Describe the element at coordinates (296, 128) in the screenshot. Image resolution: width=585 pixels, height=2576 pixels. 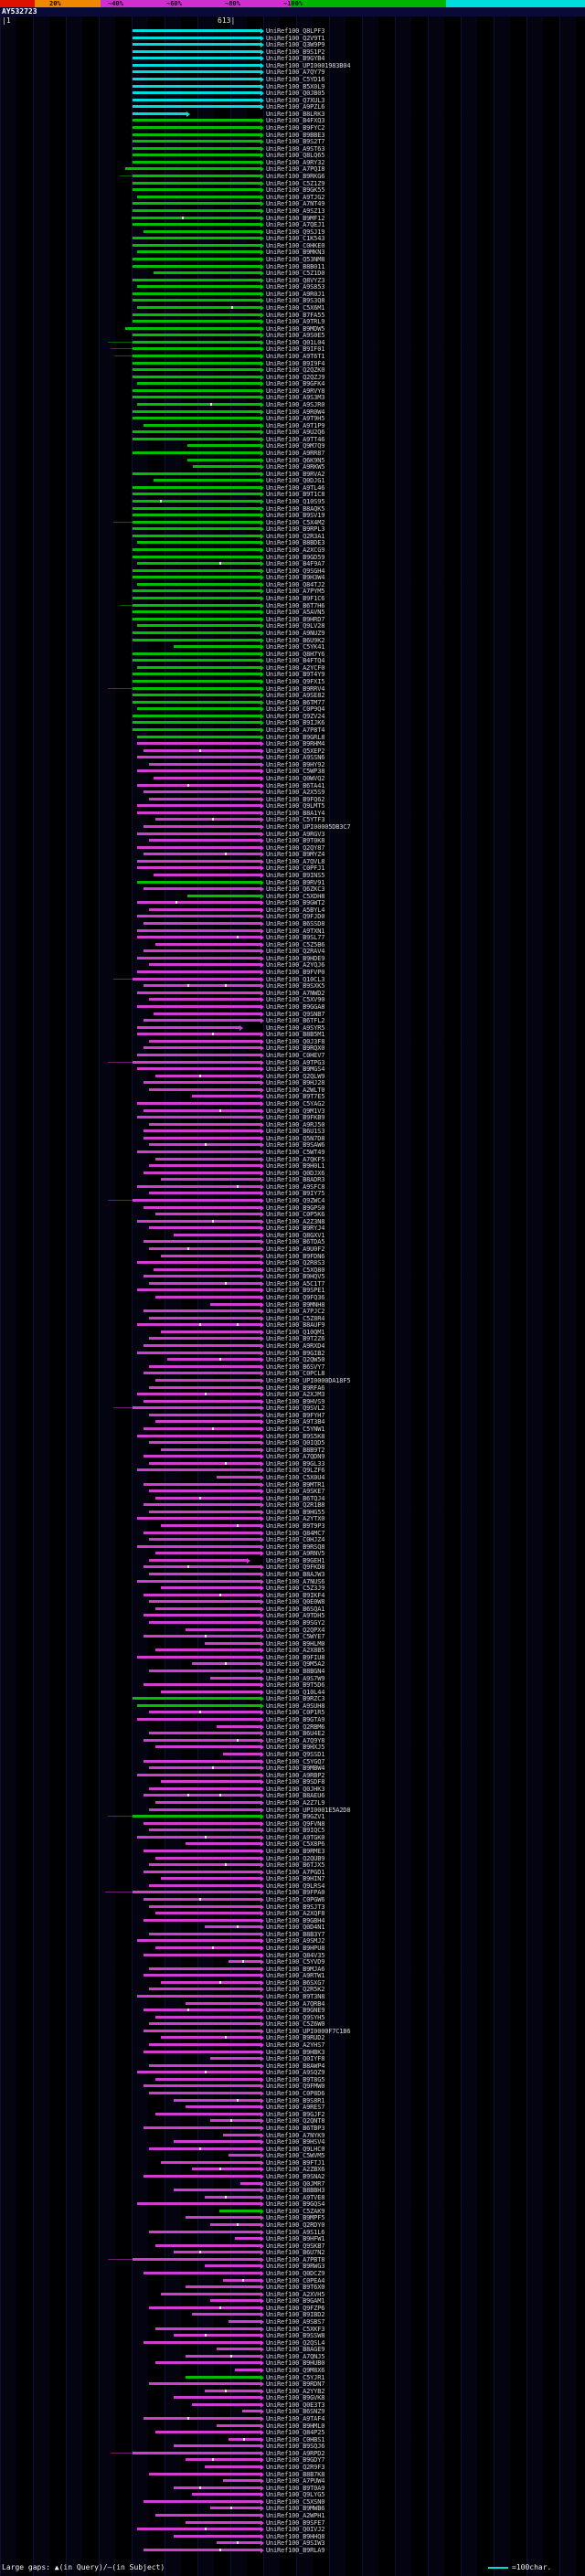
I see `hit-label: UniRef100_B9FYC2` at that location.